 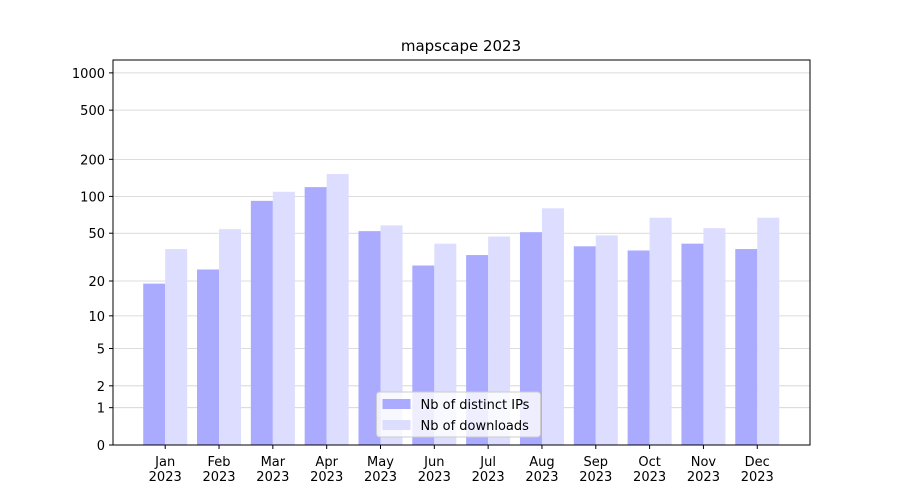 I want to click on x-tick-label: Mar 2023, so click(x=272, y=470).